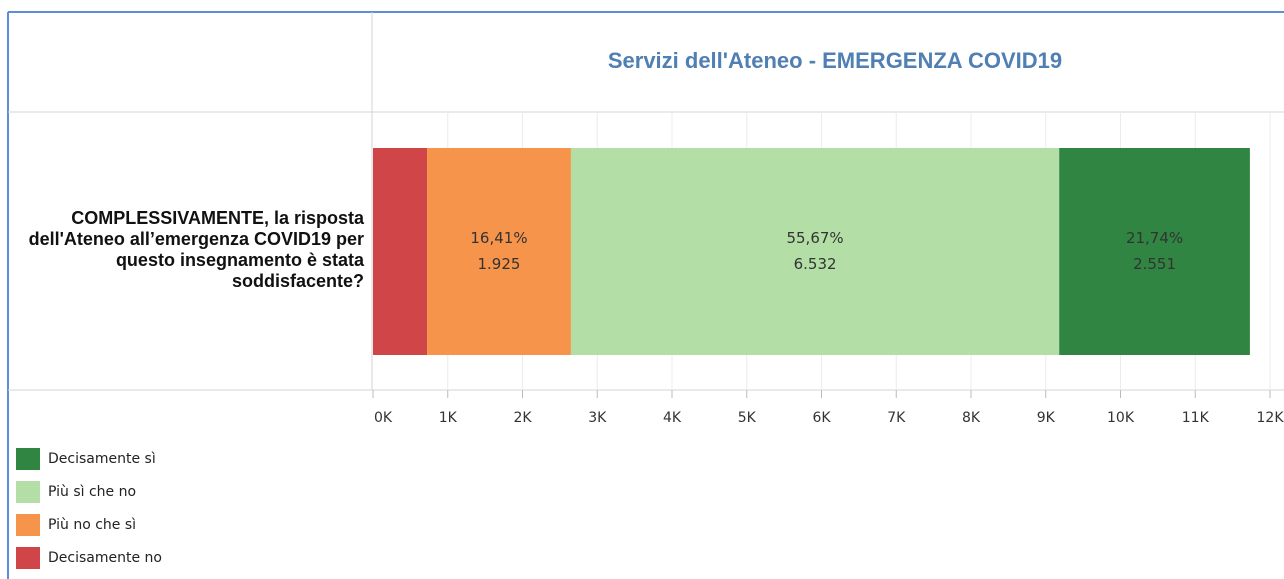 This screenshot has width=1284, height=579. What do you see at coordinates (383, 418) in the screenshot?
I see `x-tick-label: 0K` at bounding box center [383, 418].